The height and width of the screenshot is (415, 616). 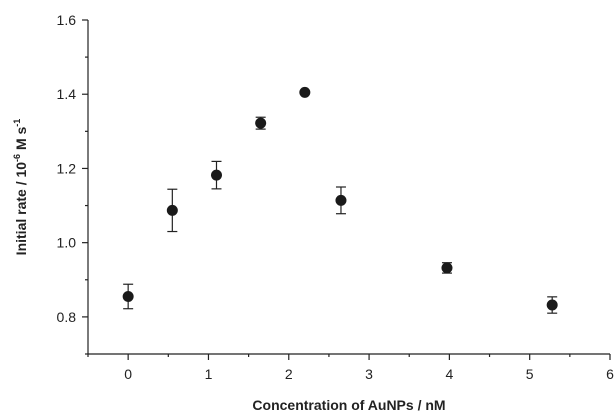 I want to click on x-tick-label: 5, so click(x=530, y=374).